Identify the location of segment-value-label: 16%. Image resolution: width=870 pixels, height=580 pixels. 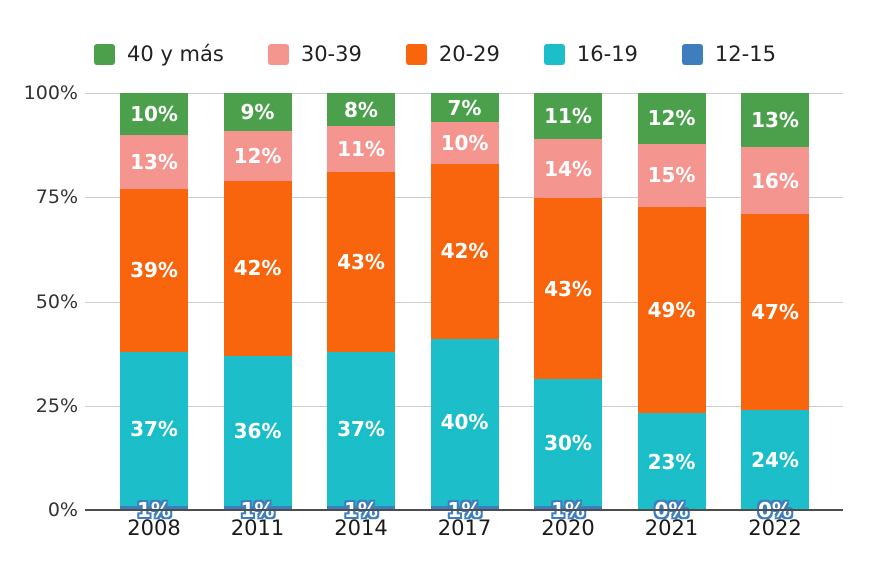
(775, 180).